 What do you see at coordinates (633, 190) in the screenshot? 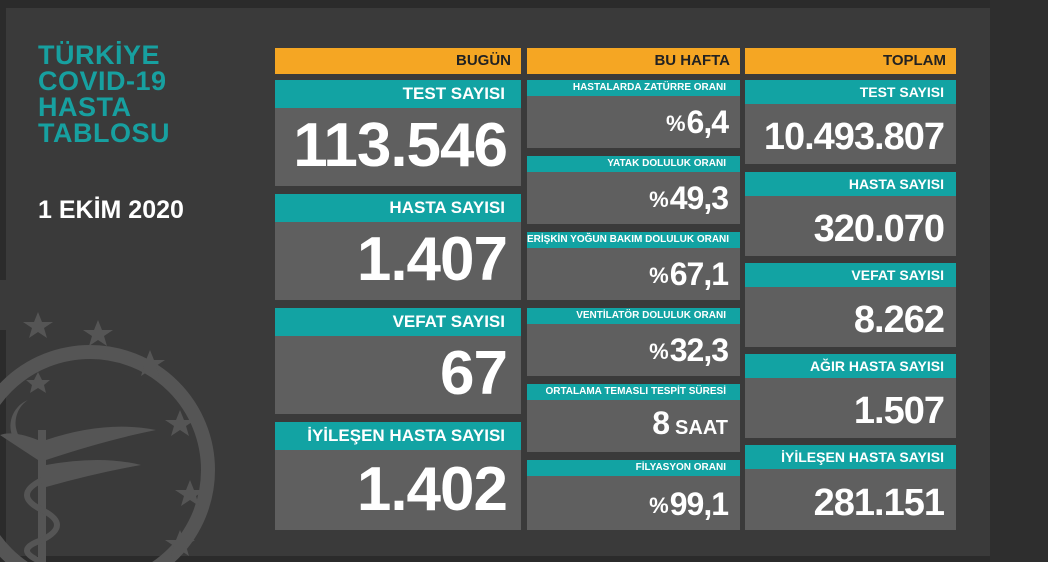
I see `week-bed-card: YATAK DOLULUK ORANI %49,3` at bounding box center [633, 190].